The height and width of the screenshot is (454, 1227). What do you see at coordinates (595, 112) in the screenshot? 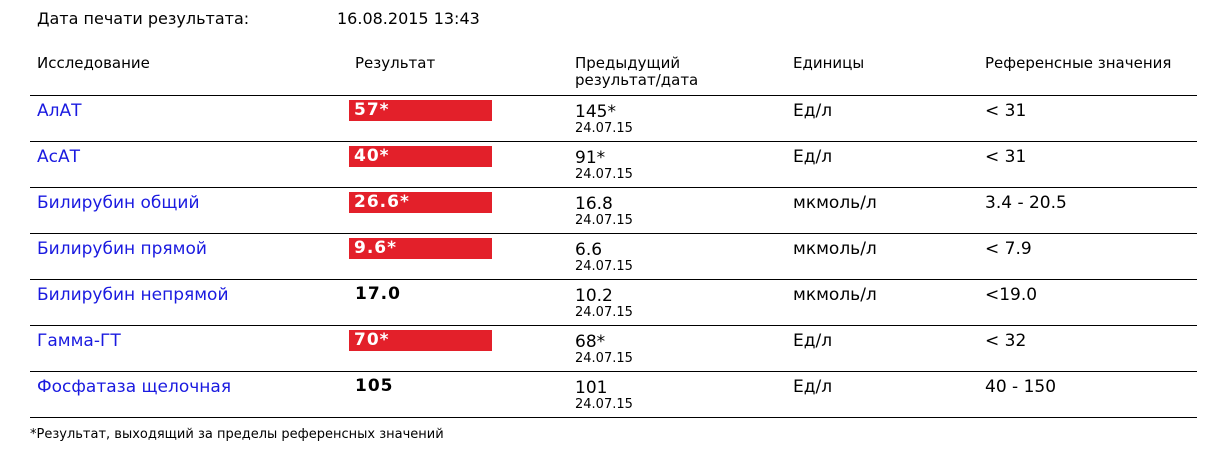
I see `previous-value: 145*` at bounding box center [595, 112].